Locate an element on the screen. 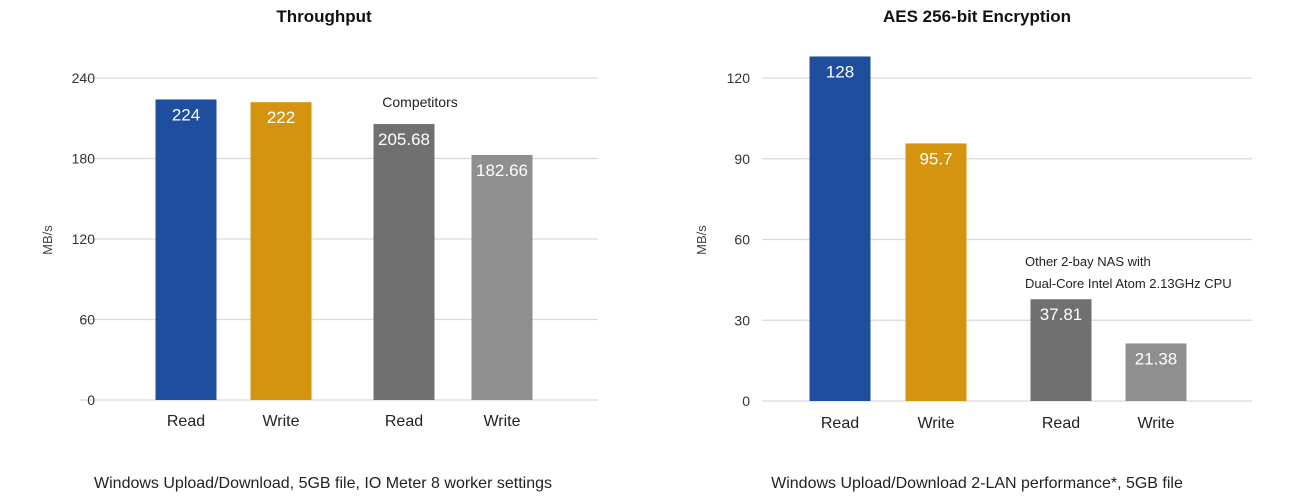 Image resolution: width=1300 pixels, height=500 pixels. nas-annotation-line-1: Other 2-bay NAS with is located at coordinates (1088, 261).